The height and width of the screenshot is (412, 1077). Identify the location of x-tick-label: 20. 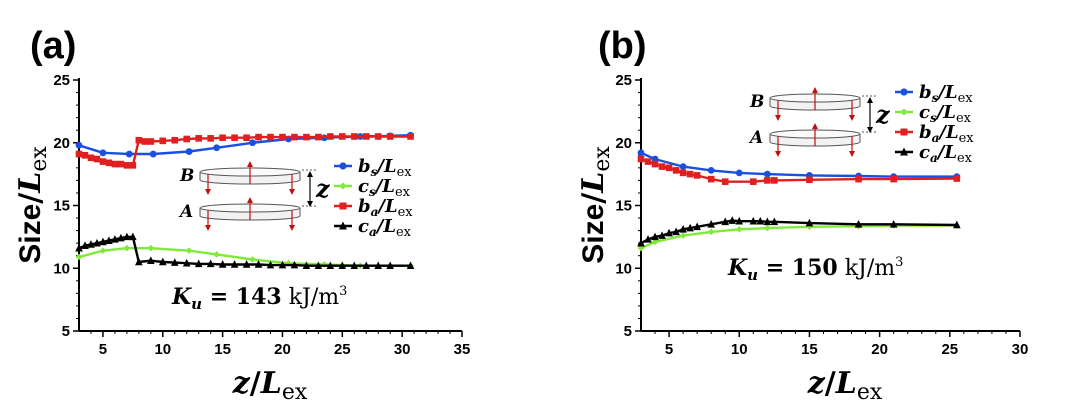
(282, 349).